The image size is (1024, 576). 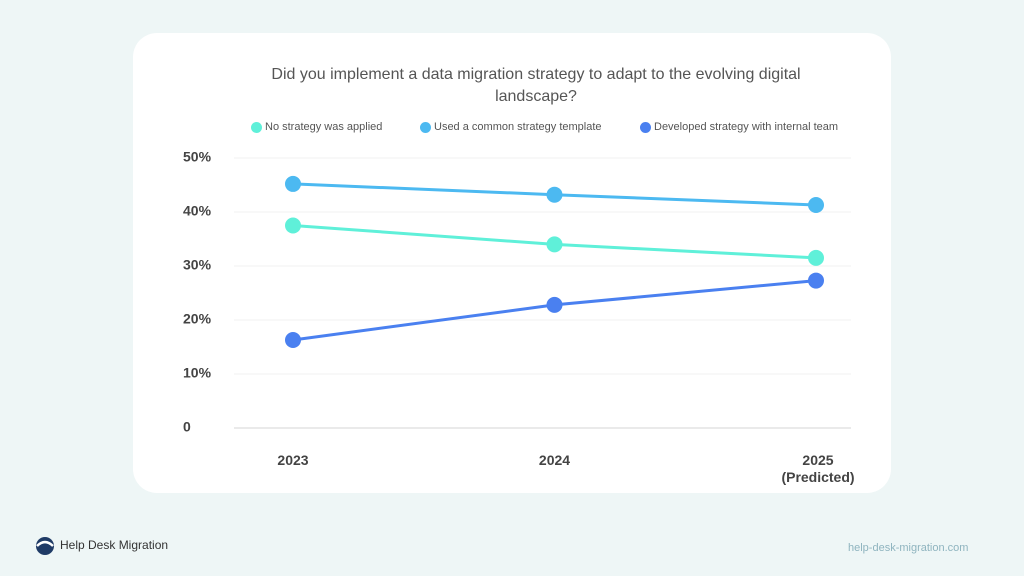 What do you see at coordinates (114, 545) in the screenshot?
I see `brand-name: Help Desk Migration` at bounding box center [114, 545].